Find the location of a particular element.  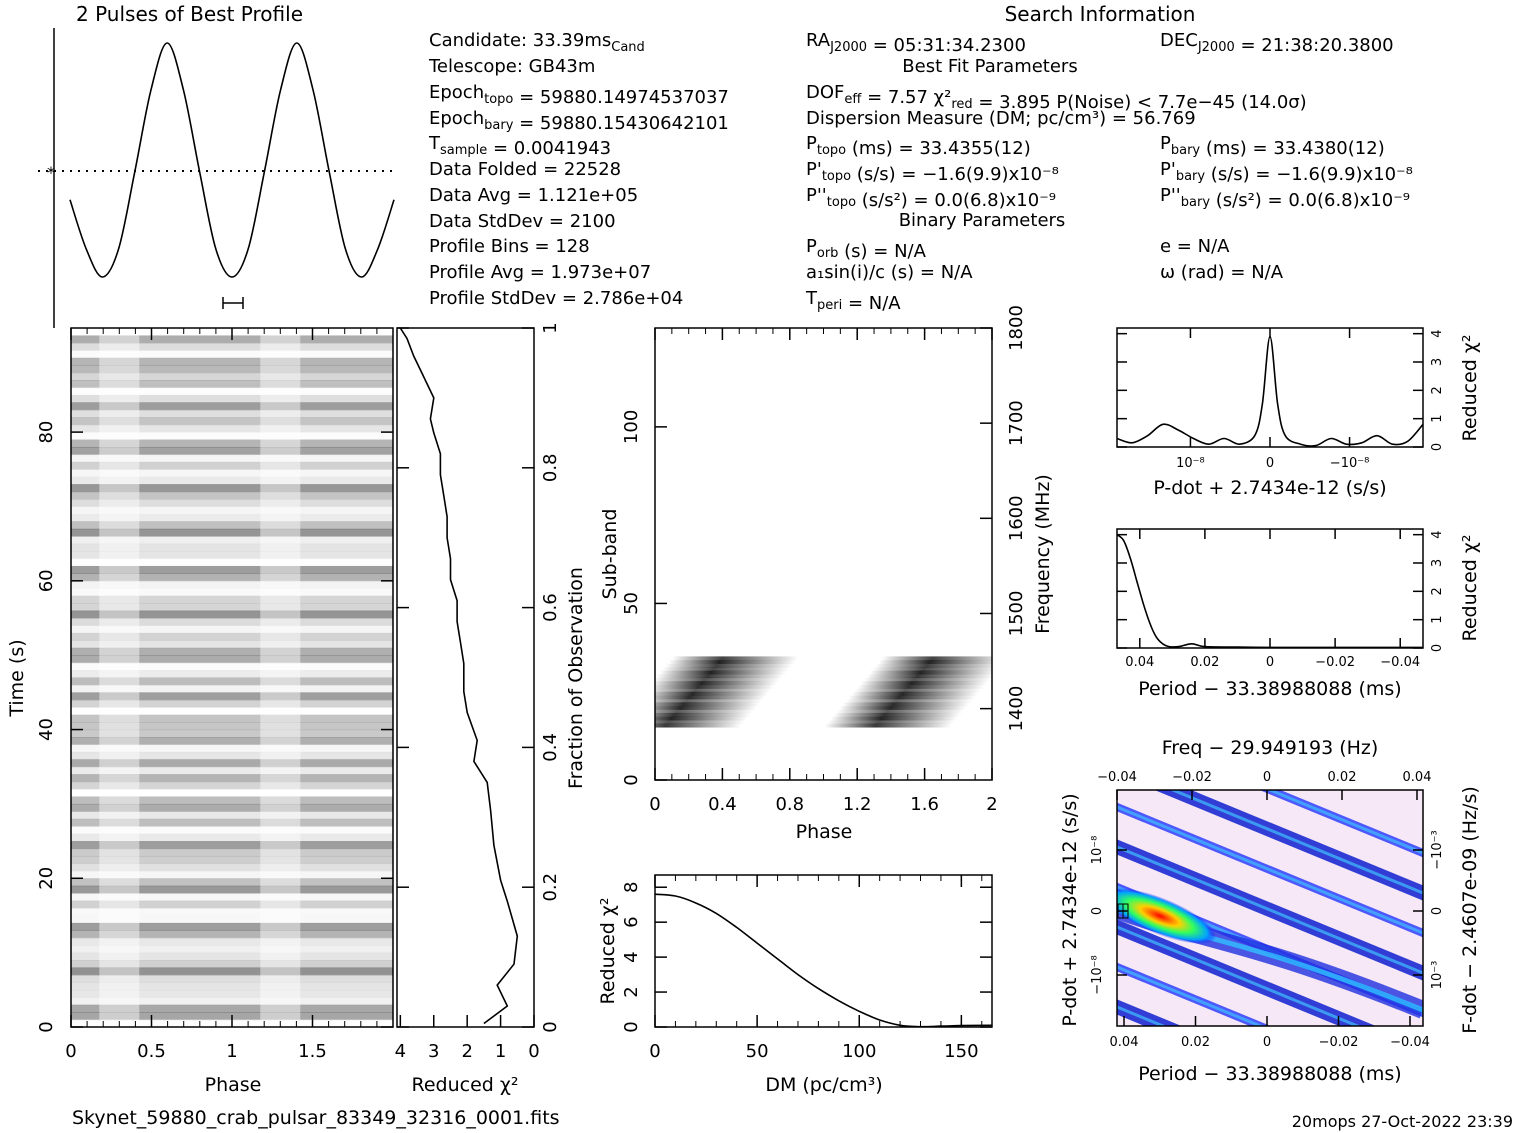

tick-label: 0.2 is located at coordinates (550, 887).